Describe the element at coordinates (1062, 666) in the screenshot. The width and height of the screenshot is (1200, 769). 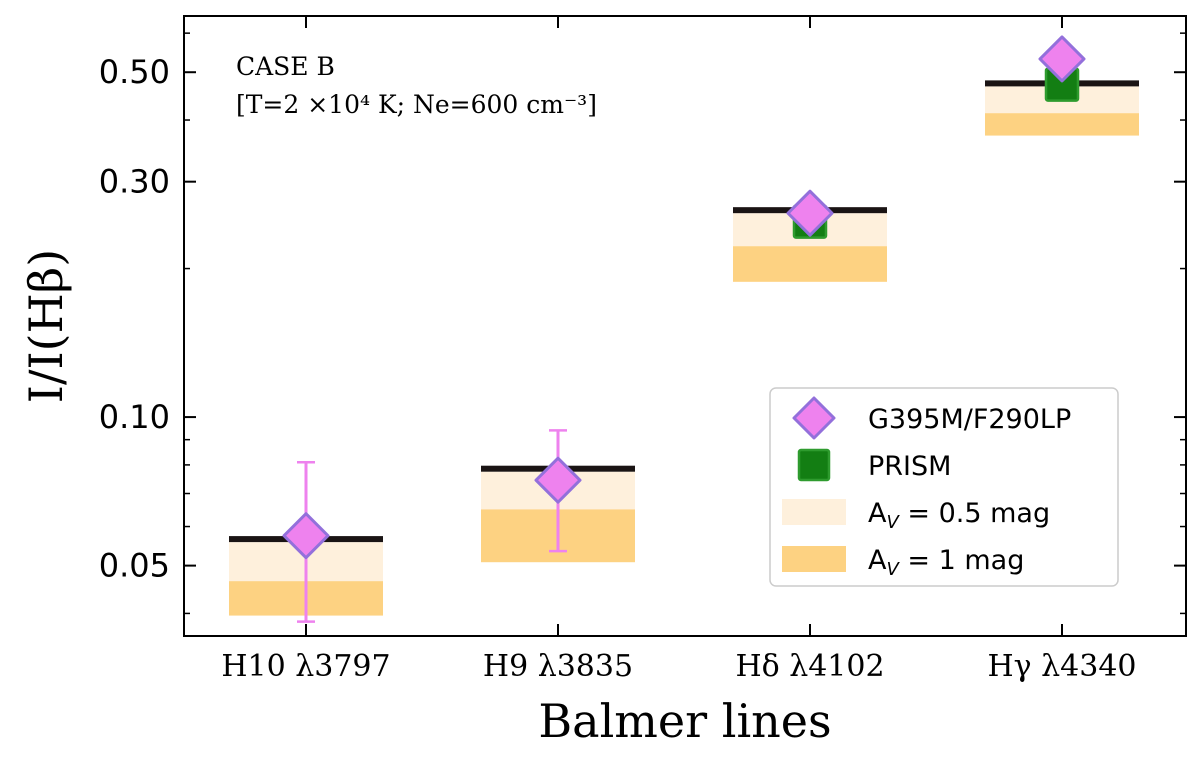
I see `x-tick-label-3: Hγ λ4340` at that location.